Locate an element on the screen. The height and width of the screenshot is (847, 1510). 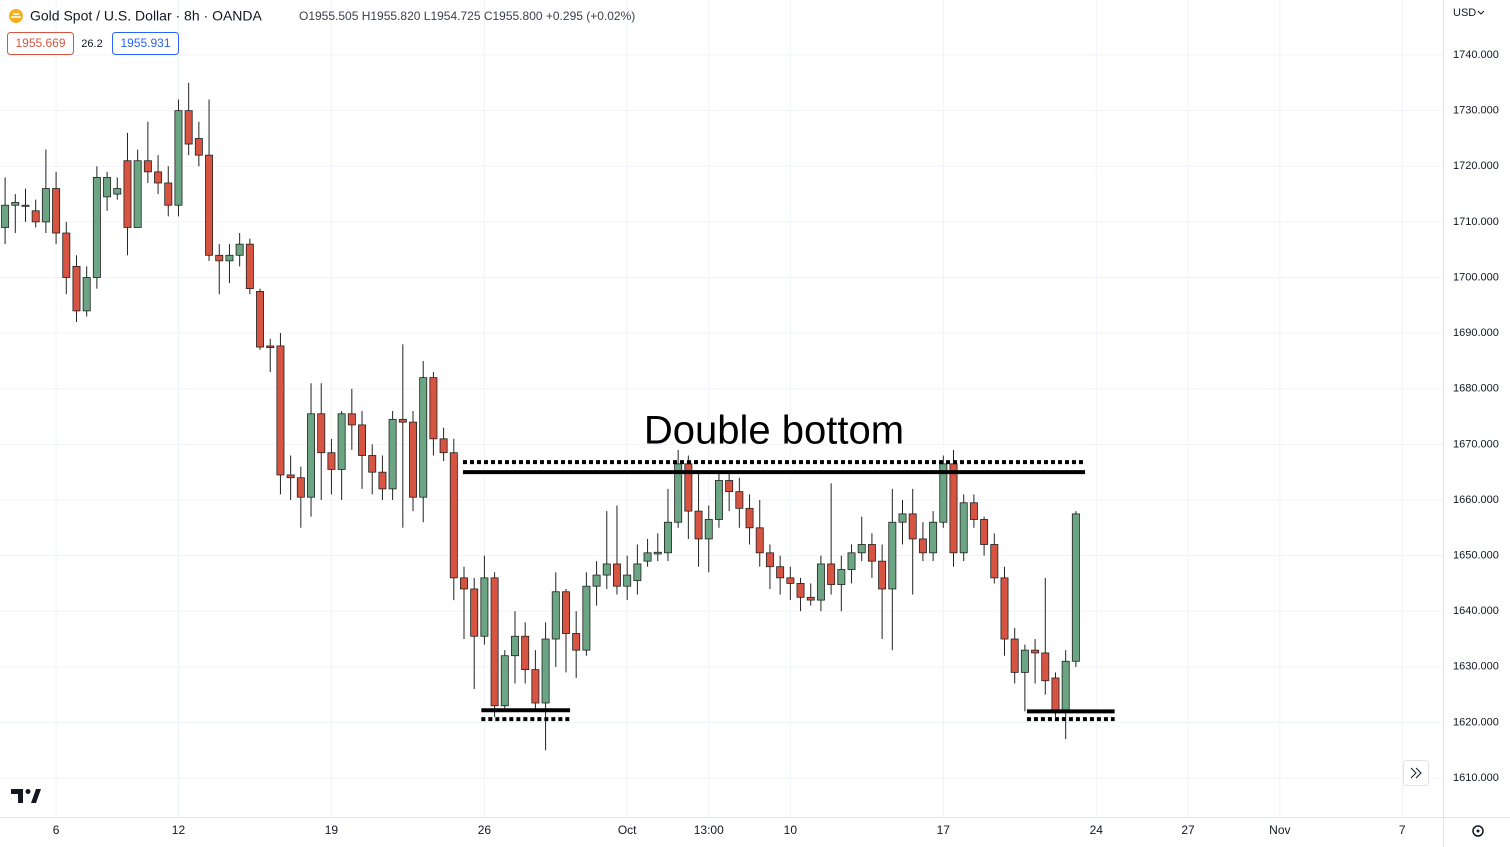
x-tick-label: 10 is located at coordinates (791, 830).